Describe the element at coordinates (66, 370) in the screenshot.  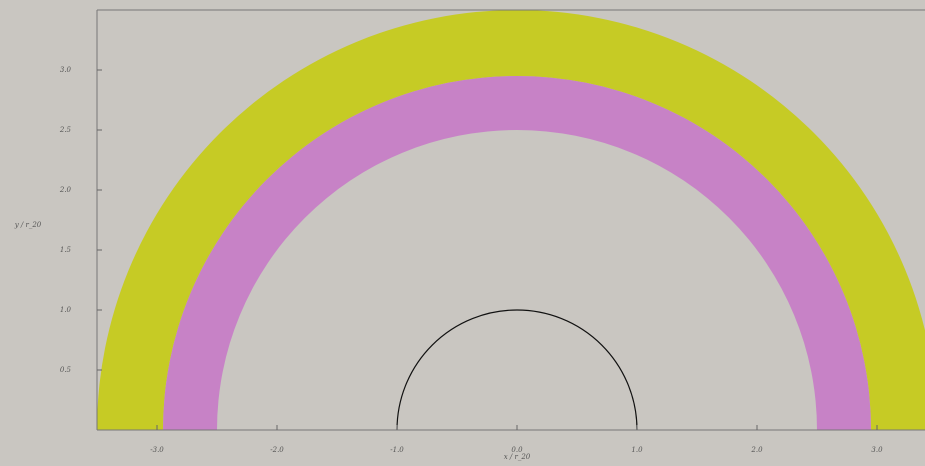
I see `y-tick-label: 0.5` at that location.